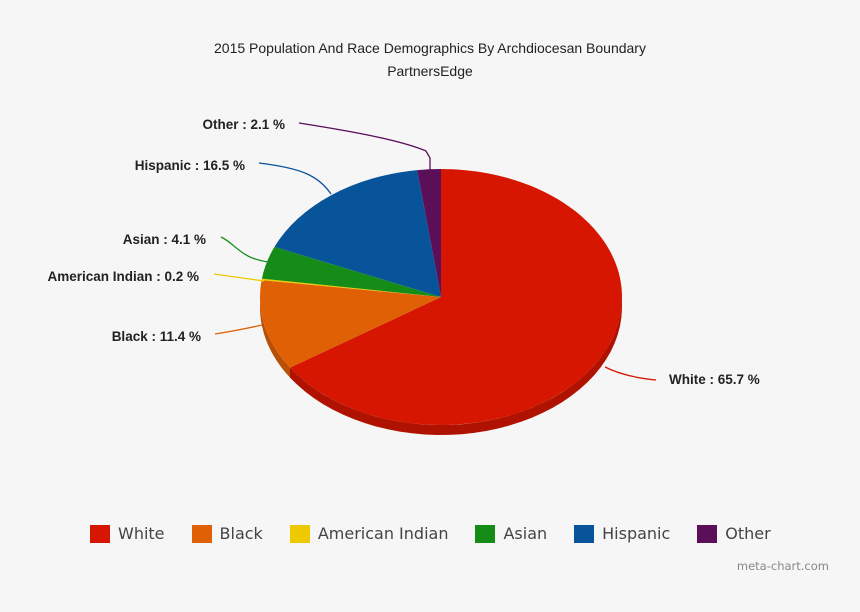 This screenshot has height=612, width=860. I want to click on pie-depth, so click(441, 365).